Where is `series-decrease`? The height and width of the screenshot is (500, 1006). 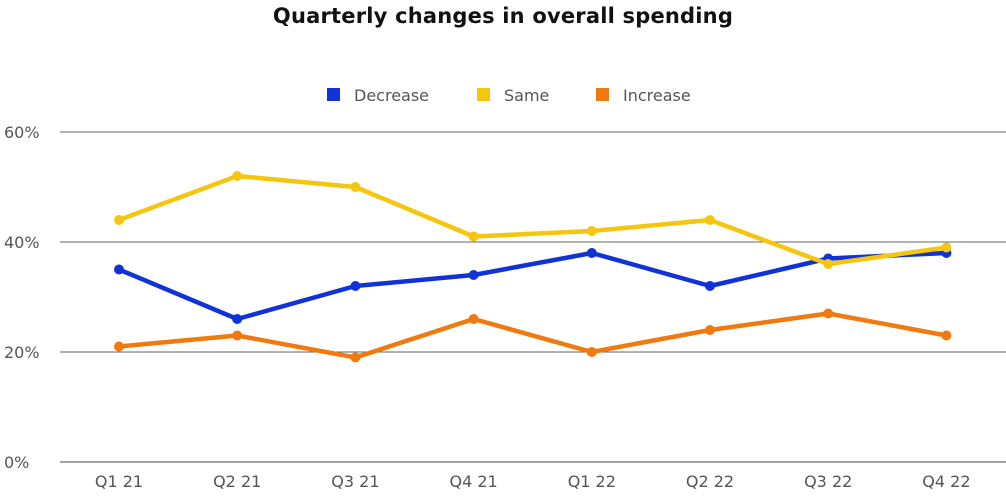 series-decrease is located at coordinates (533, 286).